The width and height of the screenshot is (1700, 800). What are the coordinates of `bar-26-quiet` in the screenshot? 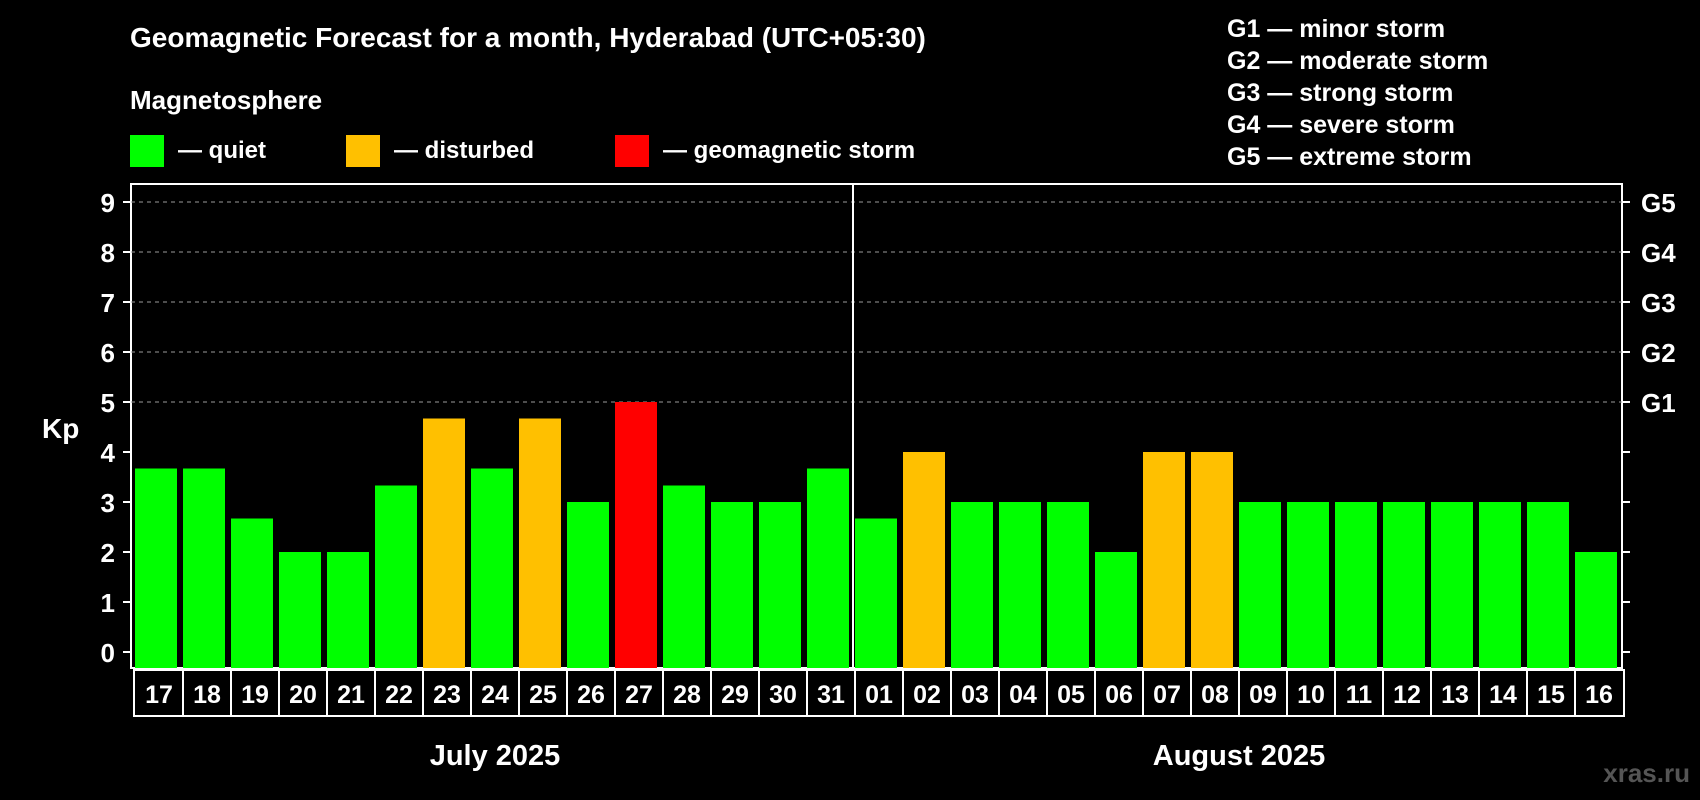 It's located at (588, 585).